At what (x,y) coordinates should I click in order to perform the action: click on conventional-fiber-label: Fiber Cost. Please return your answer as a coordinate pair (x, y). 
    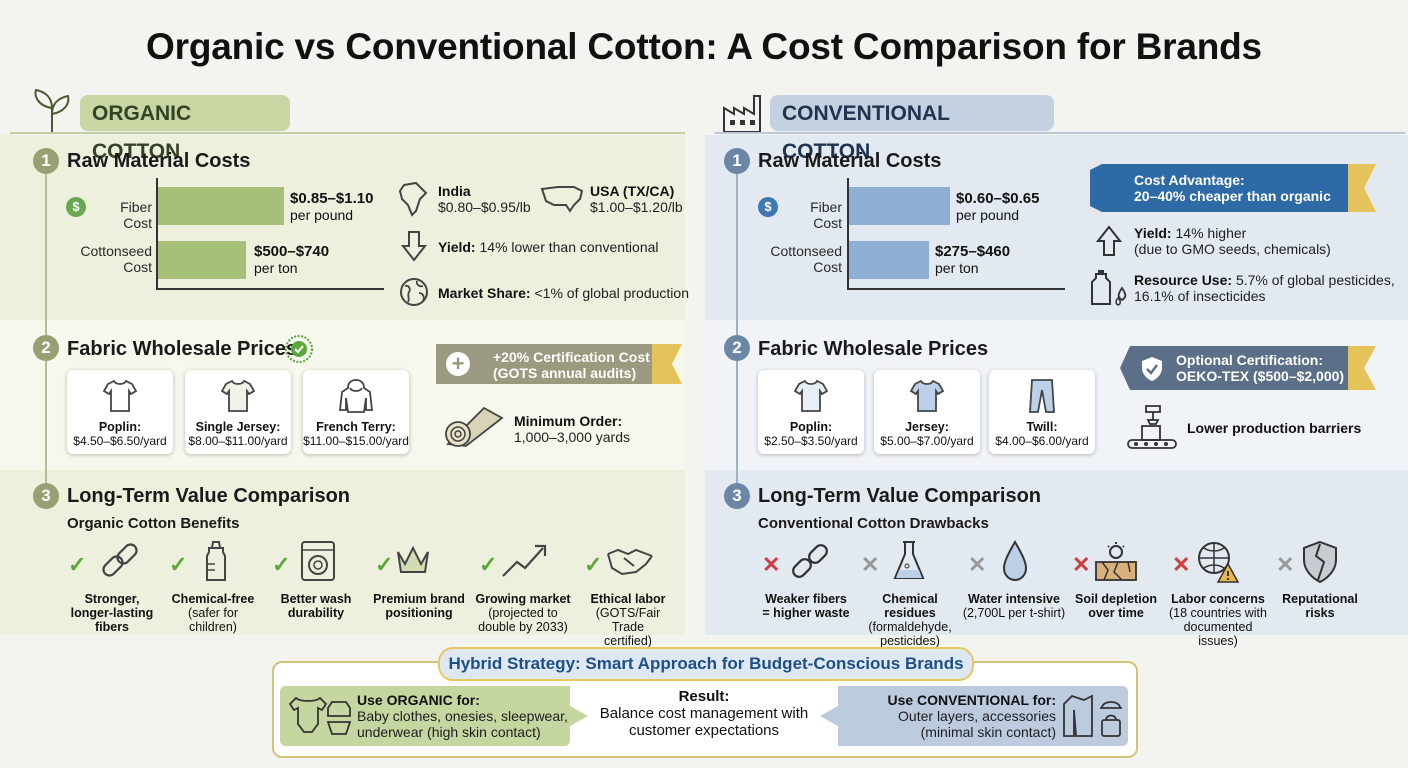
    Looking at the image, I should click on (826, 215).